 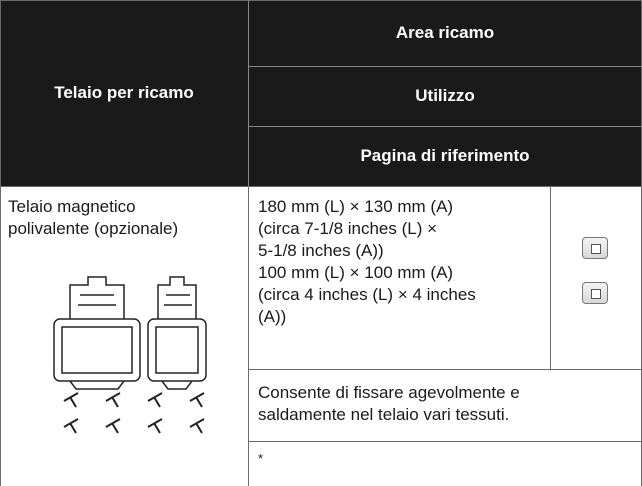 What do you see at coordinates (595, 293) in the screenshot?
I see `icon-area-small` at bounding box center [595, 293].